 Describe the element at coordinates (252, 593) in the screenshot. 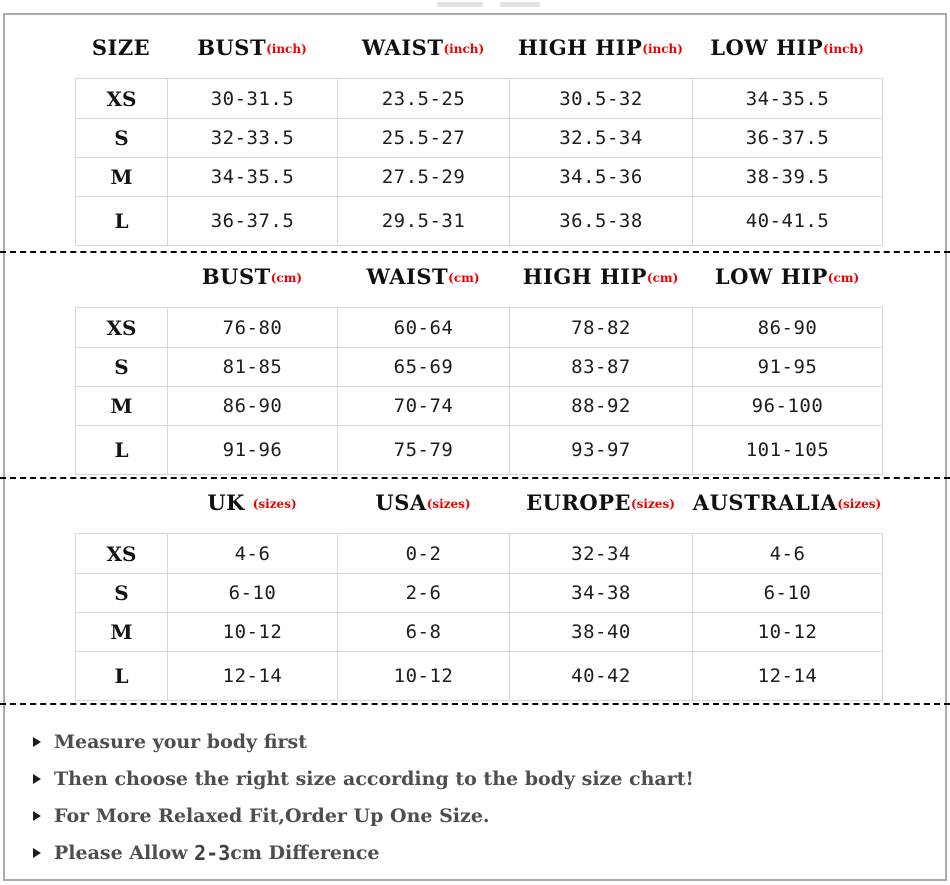

I see `uk-value: 6-10` at that location.